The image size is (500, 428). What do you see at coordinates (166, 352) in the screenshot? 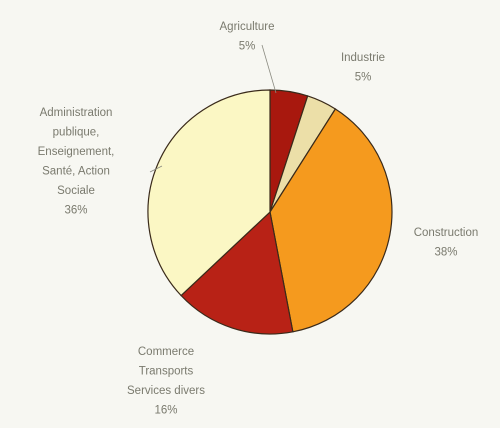
I see `slice-label-line: Commerce` at bounding box center [166, 352].